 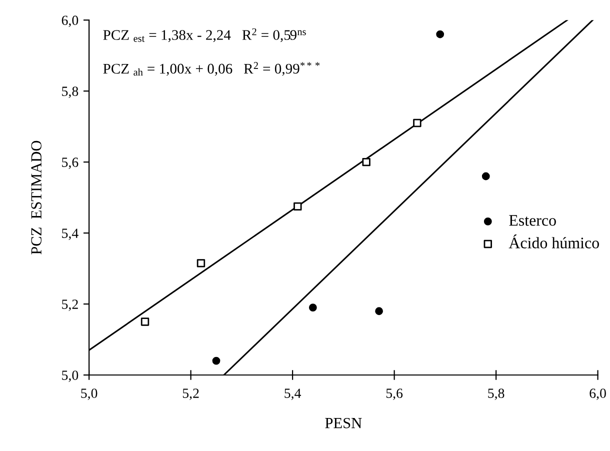 What do you see at coordinates (496, 394) in the screenshot?
I see `x-tick-label: 5,8` at bounding box center [496, 394].